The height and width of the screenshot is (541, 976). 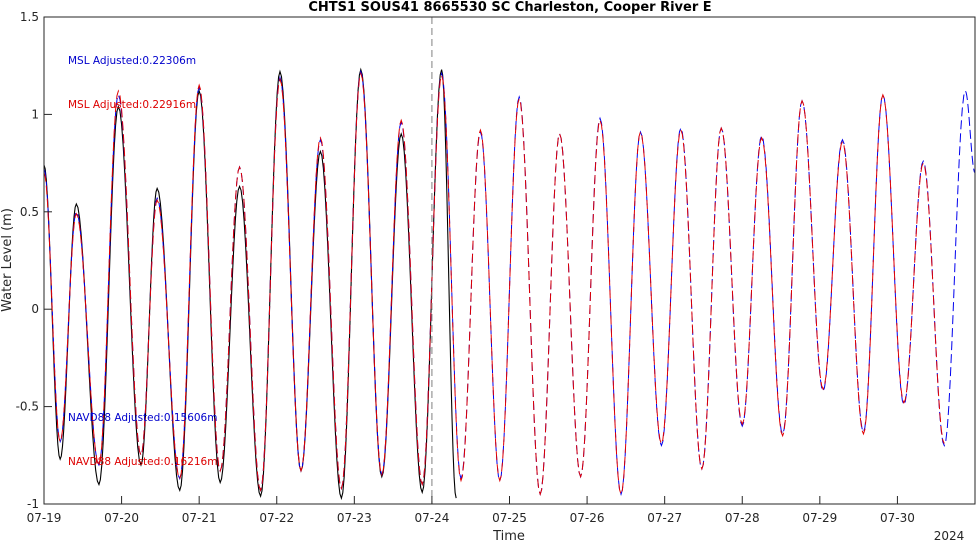 What do you see at coordinates (508, 535) in the screenshot?
I see `x-axis-label: Time` at bounding box center [508, 535].